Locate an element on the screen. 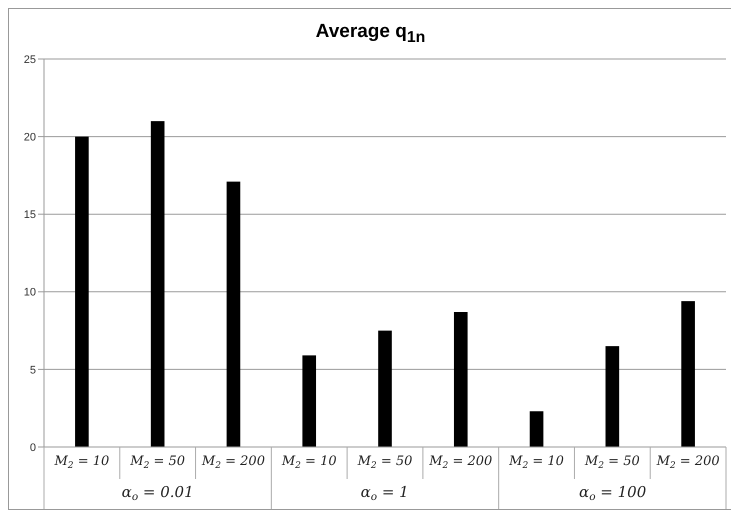  y-tick-label: 10 is located at coordinates (30, 292).